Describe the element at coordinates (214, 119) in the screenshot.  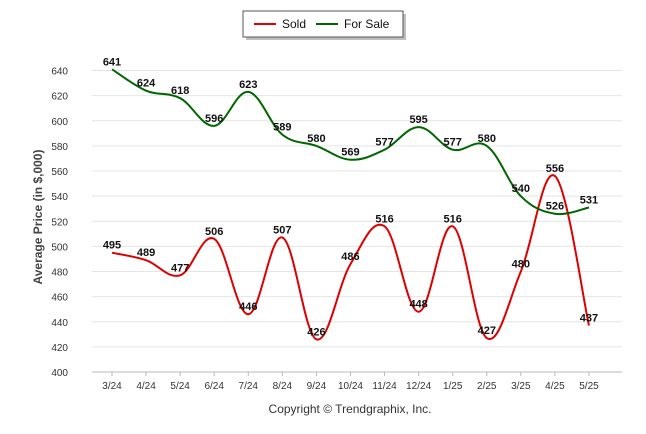
I see `data-label: 596` at that location.